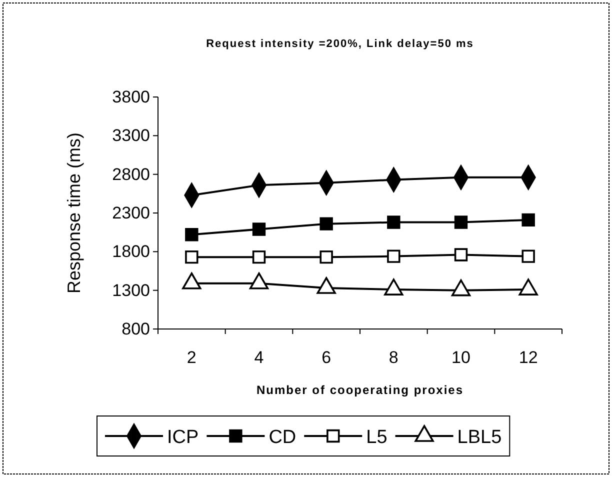 The image size is (614, 477). Describe the element at coordinates (136, 328) in the screenshot. I see `y-tick-label: 800` at that location.